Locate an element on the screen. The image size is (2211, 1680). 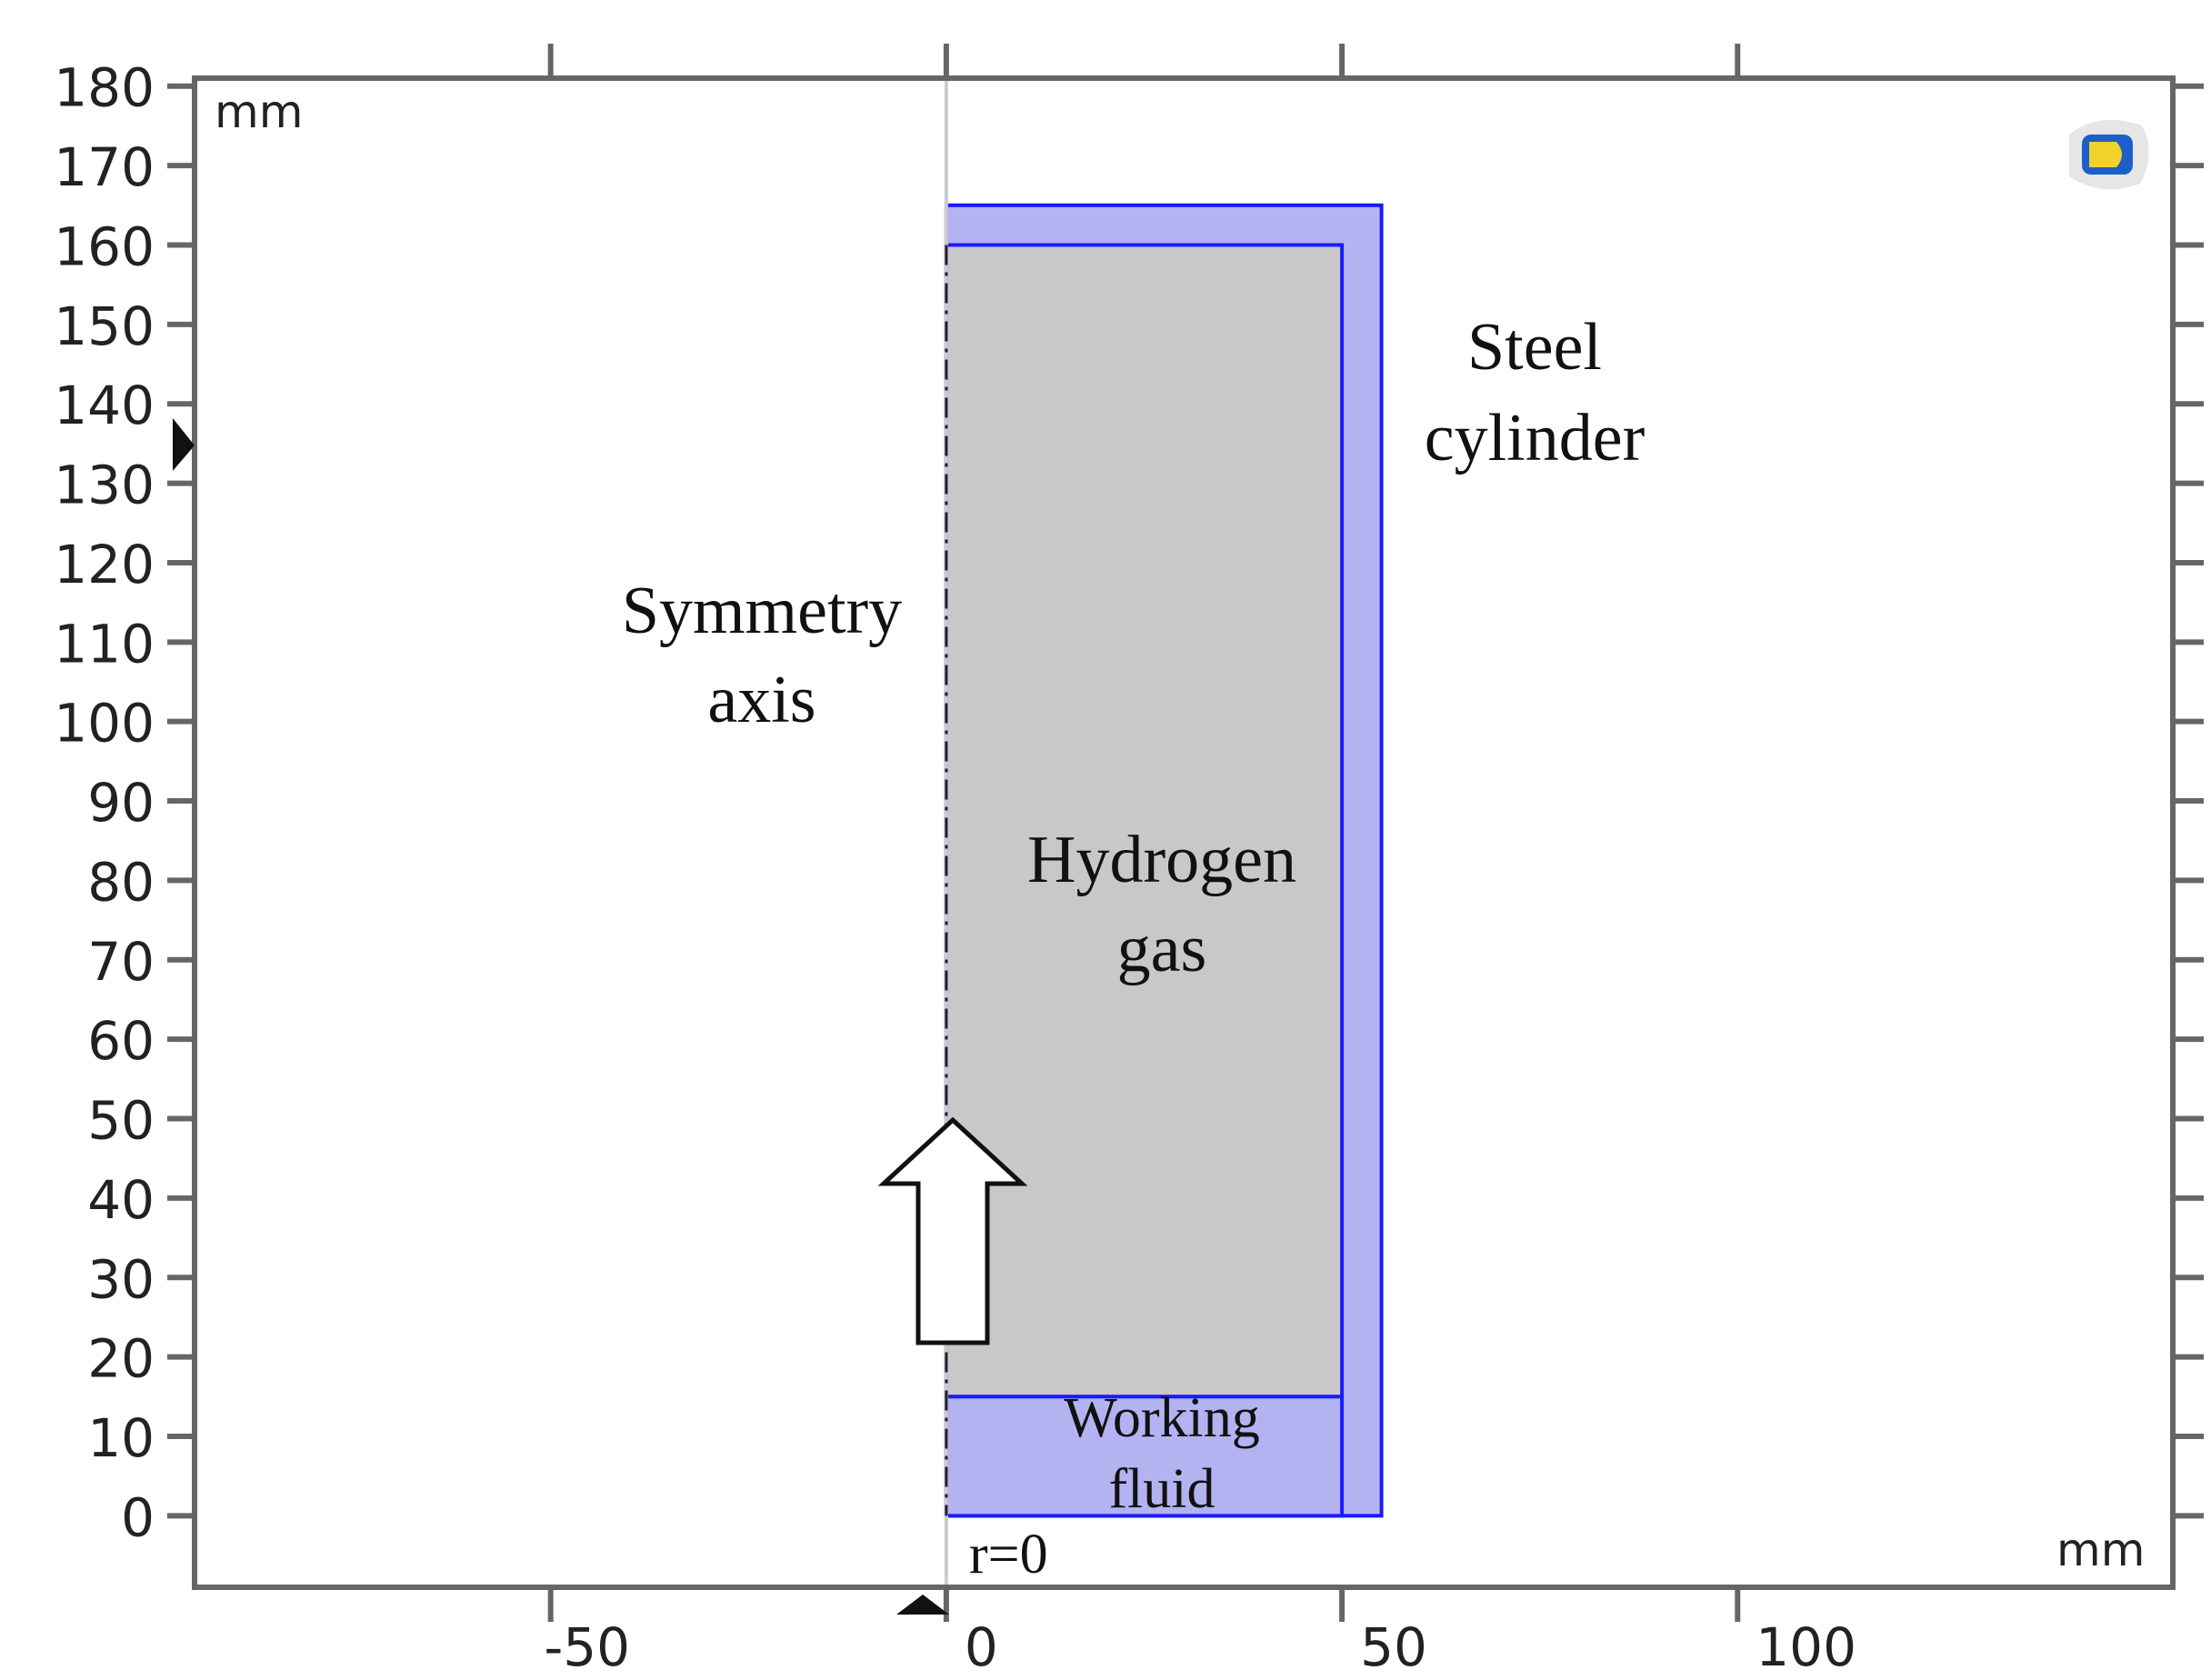
hydrogen-gas-region is located at coordinates (1144, 821).